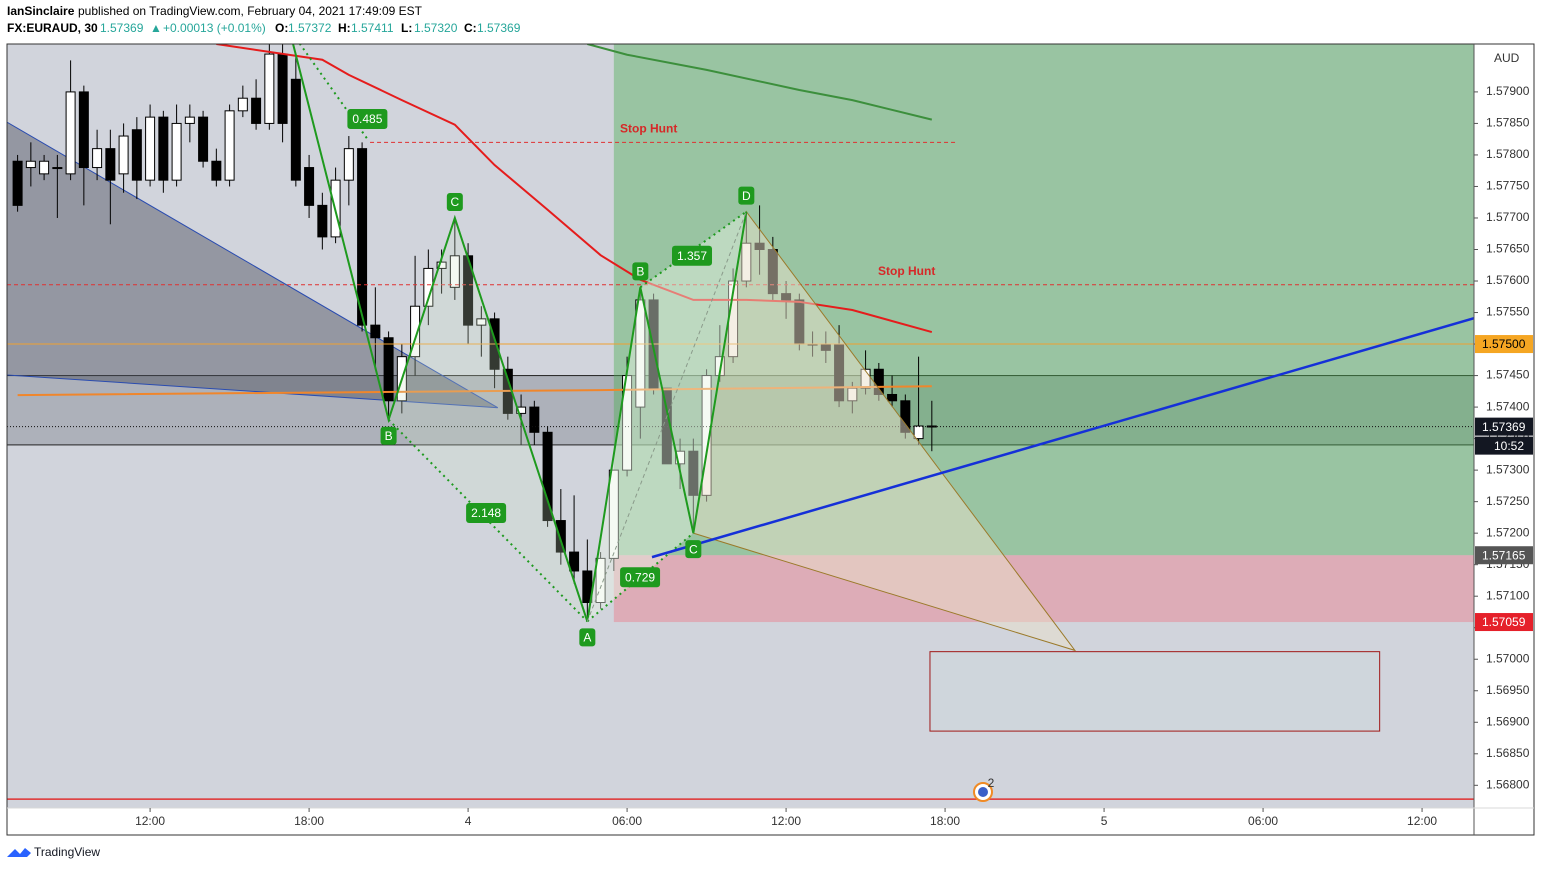 The height and width of the screenshot is (872, 1541). What do you see at coordinates (1508, 154) in the screenshot?
I see `y-tick-label: 1.57800` at bounding box center [1508, 154].